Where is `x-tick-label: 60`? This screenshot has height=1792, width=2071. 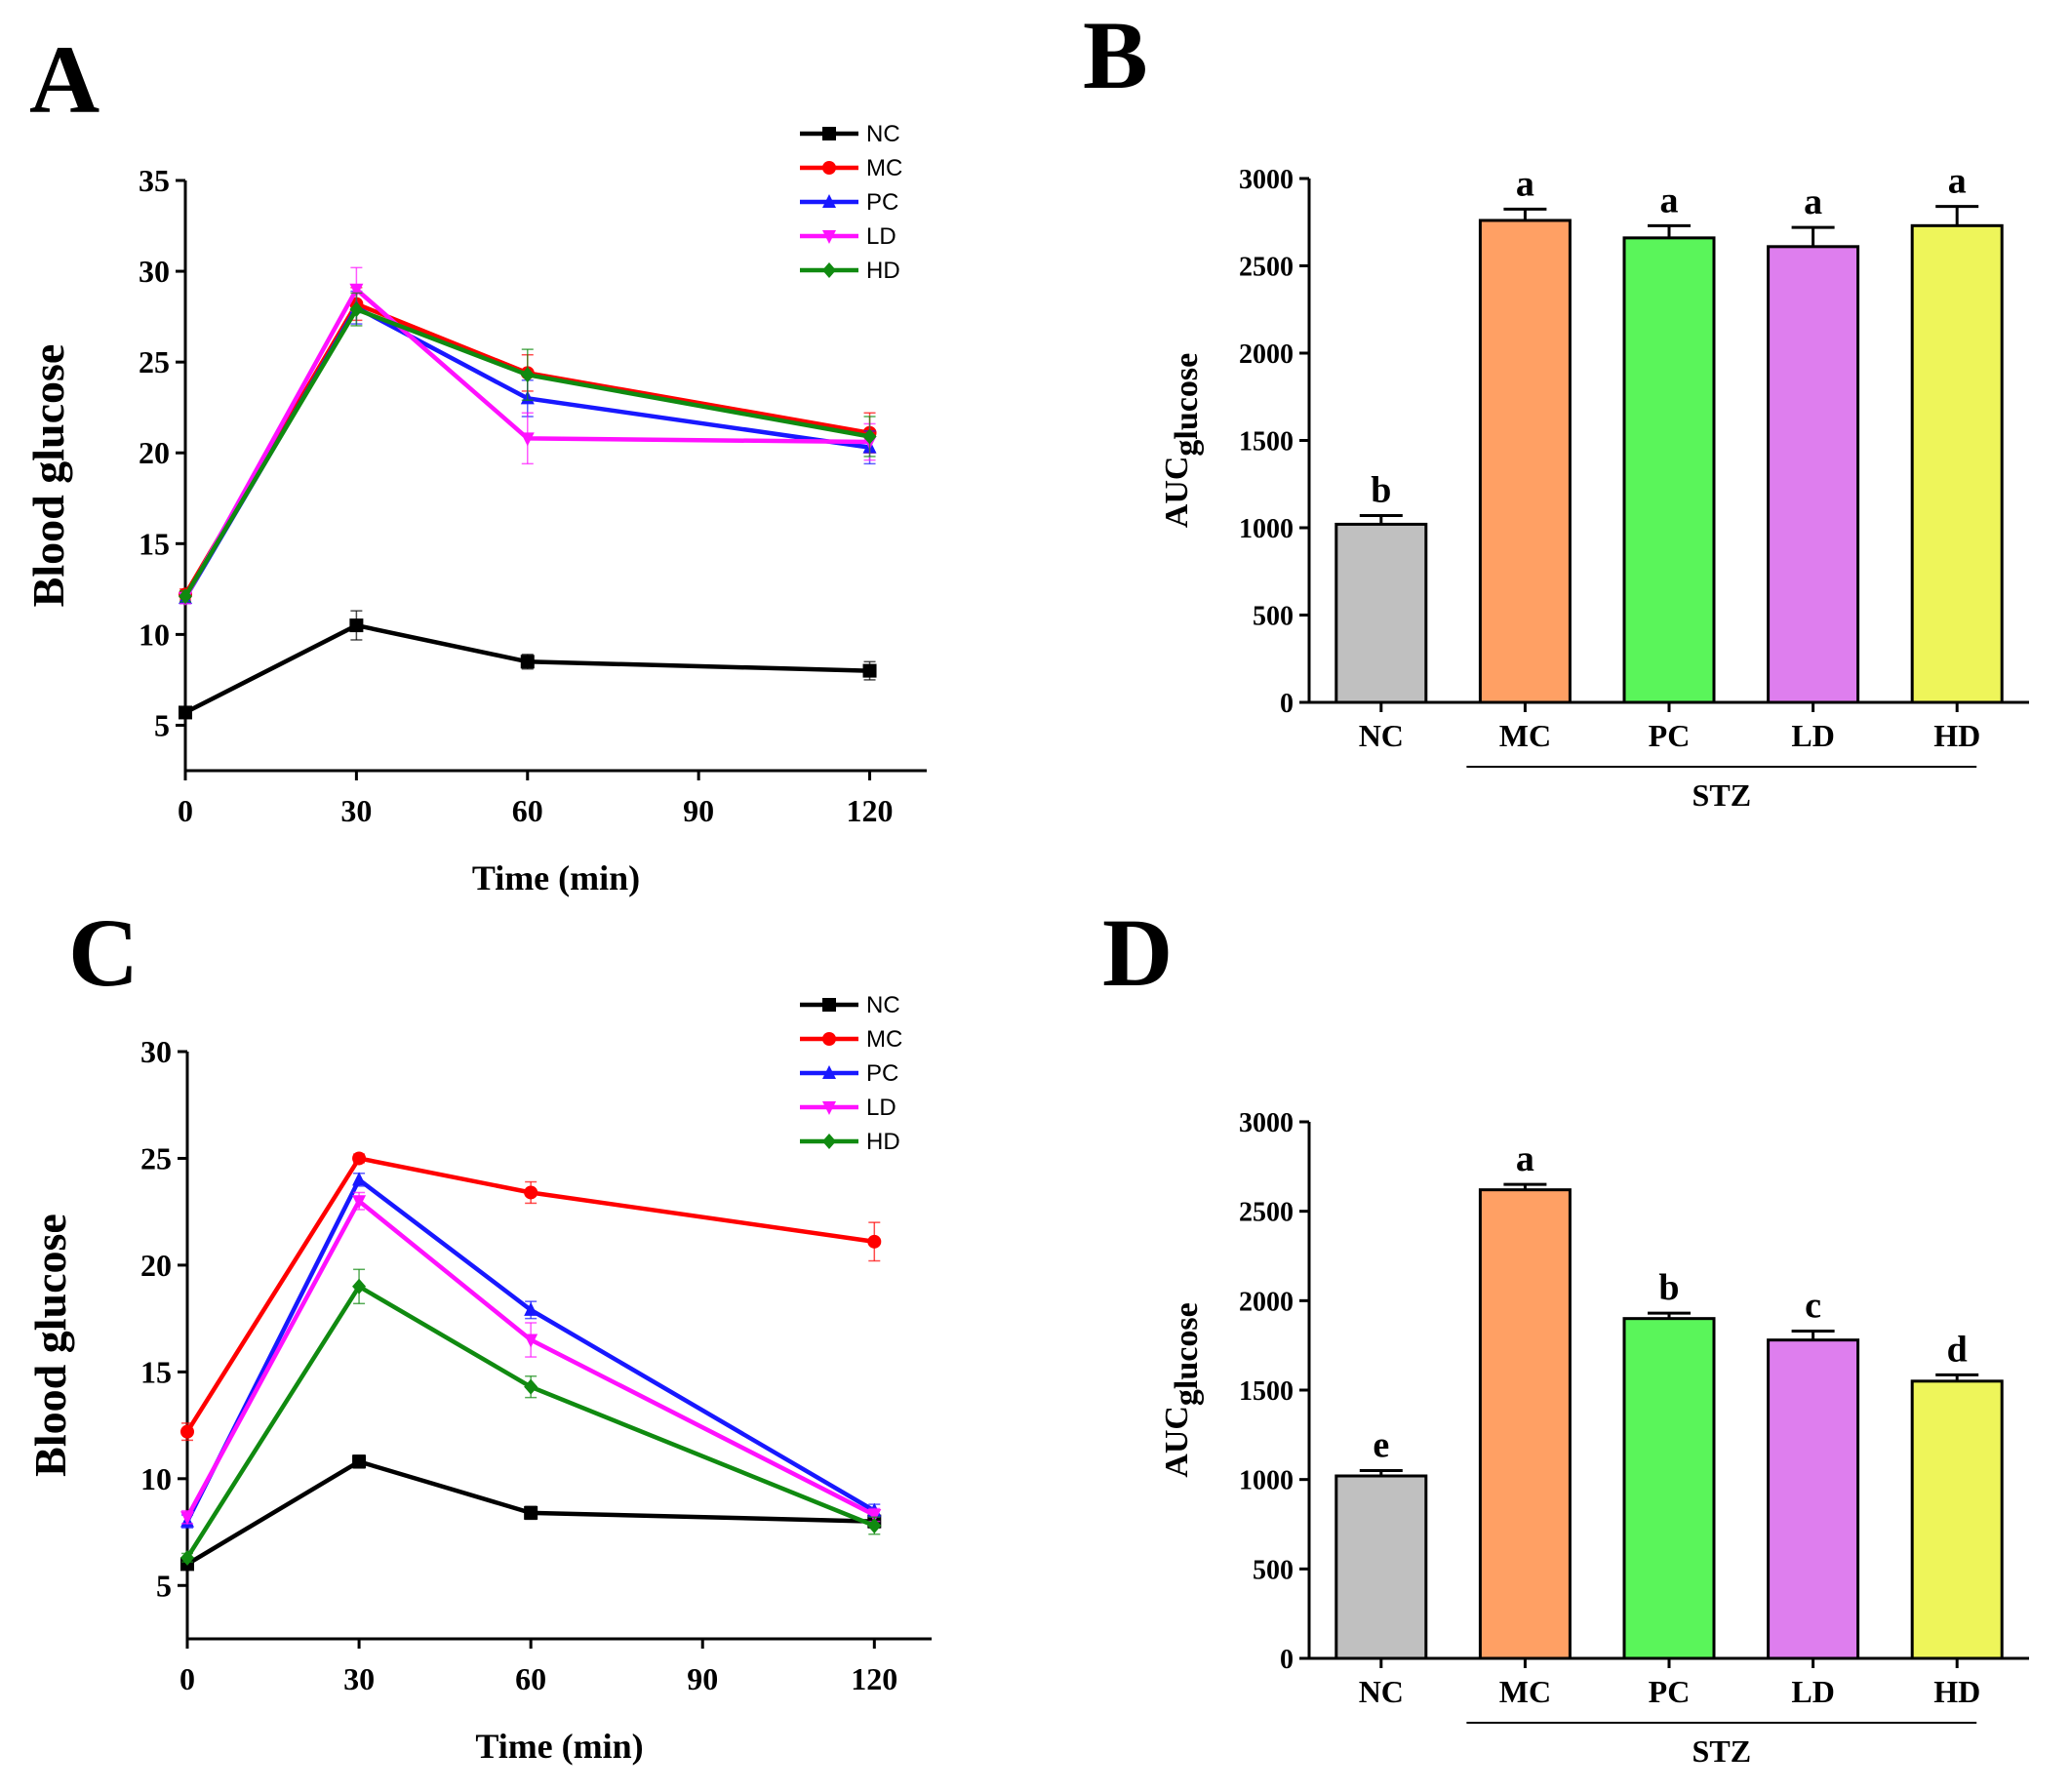
x-tick-label: 60 is located at coordinates (530, 1679).